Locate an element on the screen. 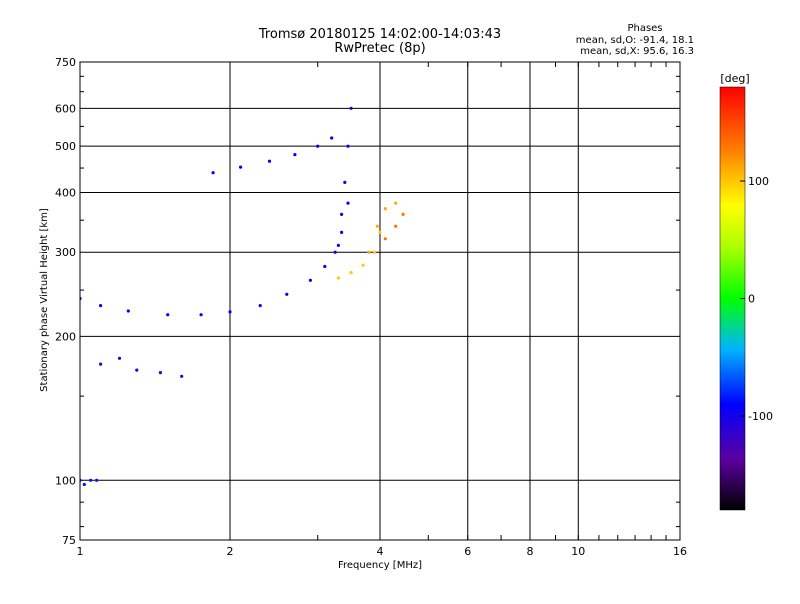 This screenshot has height=604, width=800. chart-title: Tromsø 20180125 14:02:00-14:03:43 is located at coordinates (379, 34).